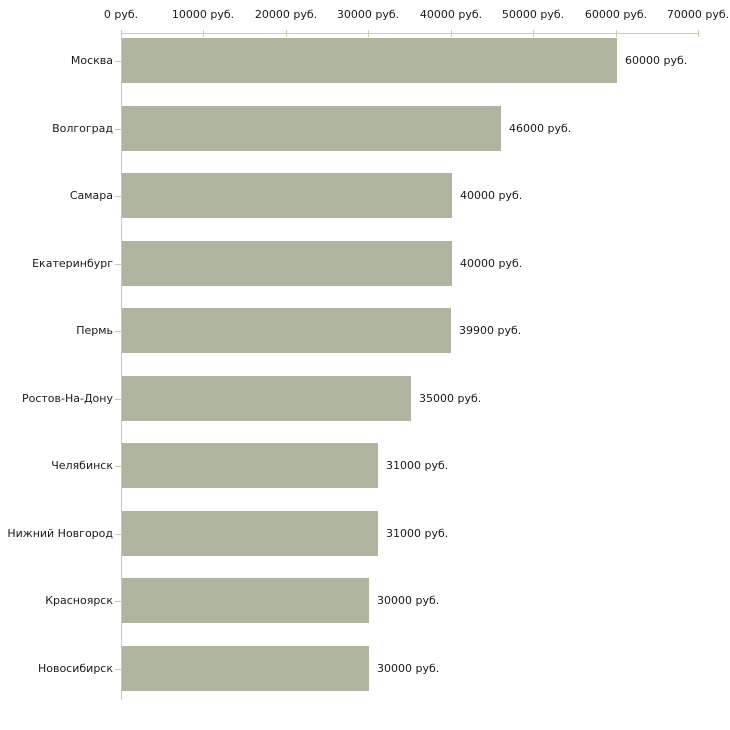 The width and height of the screenshot is (730, 730). I want to click on x-axis-tick-label: 20000 руб., so click(286, 14).